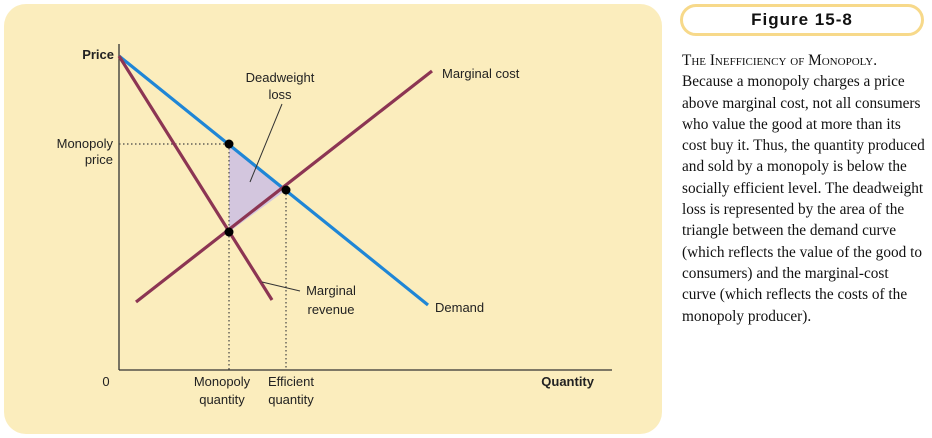 The width and height of the screenshot is (932, 438). Describe the element at coordinates (459, 307) in the screenshot. I see `demand-label: Demand` at that location.